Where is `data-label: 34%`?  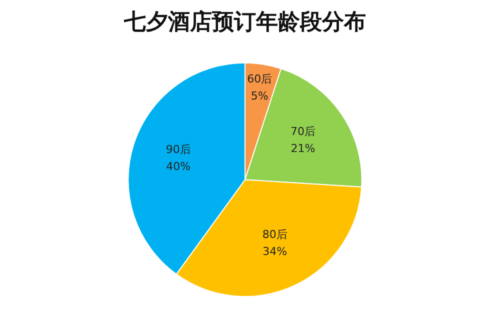 data-label: 34% is located at coordinates (275, 251).